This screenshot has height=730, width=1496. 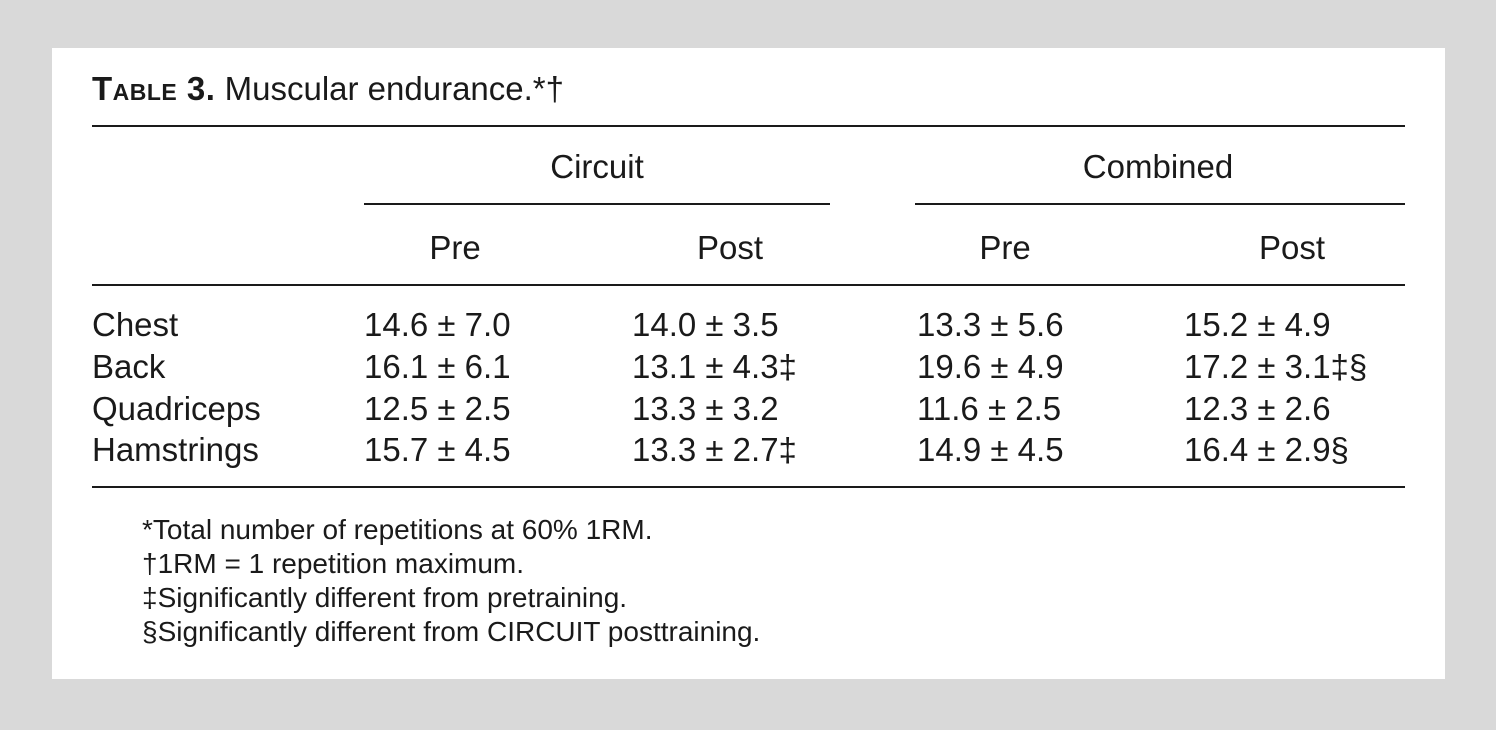 What do you see at coordinates (990, 324) in the screenshot?
I see `table-cell: 13.3 ± 5.6` at bounding box center [990, 324].